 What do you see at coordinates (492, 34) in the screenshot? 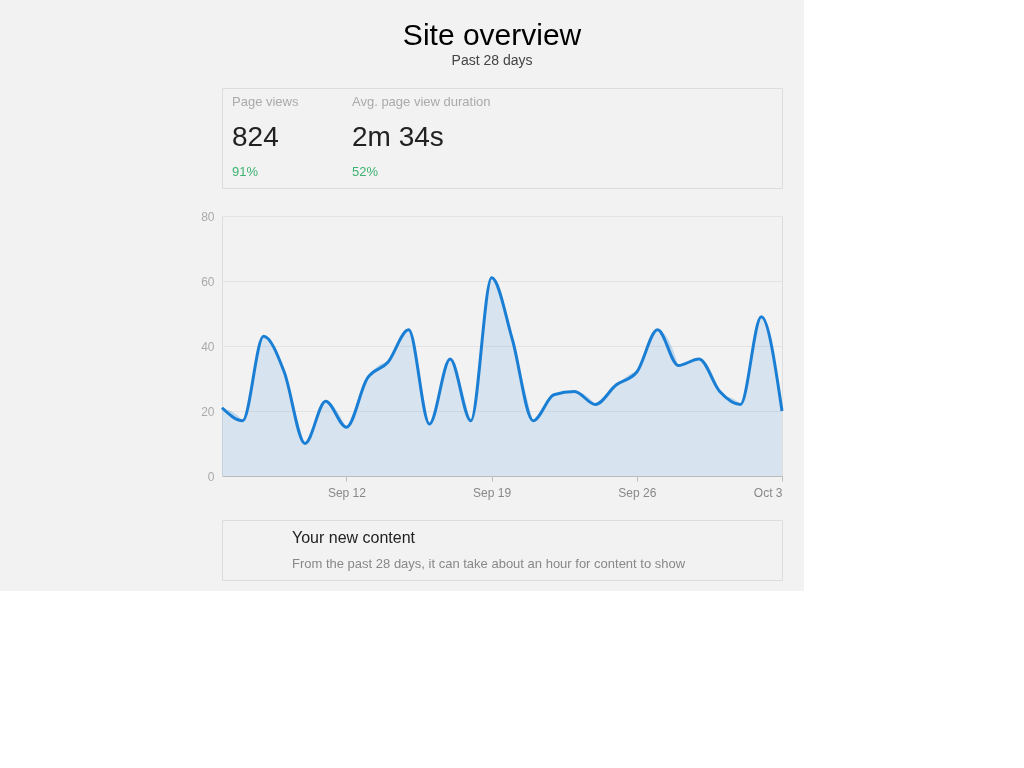
I see `chart-title: Site overview` at bounding box center [492, 34].